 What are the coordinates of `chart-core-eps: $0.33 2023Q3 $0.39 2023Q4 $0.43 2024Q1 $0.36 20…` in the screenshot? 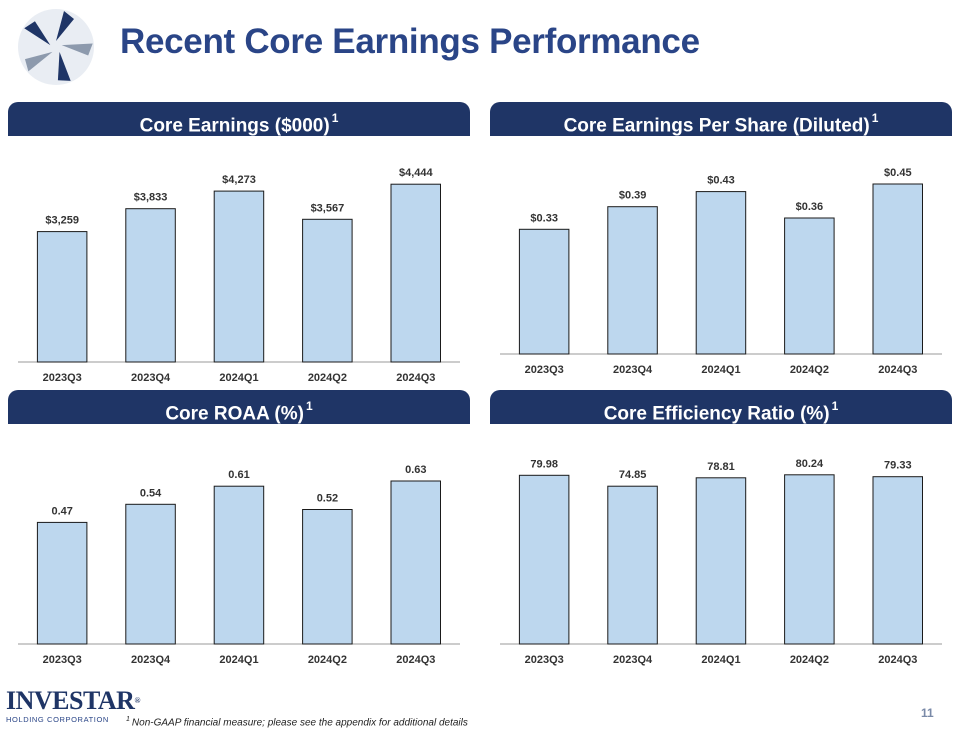 It's located at (721, 271).